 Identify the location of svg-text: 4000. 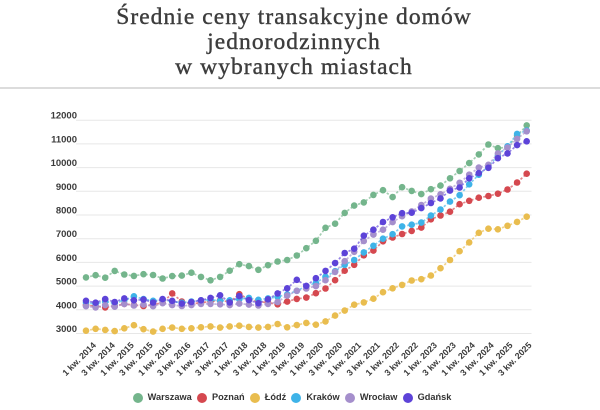
(66, 305).